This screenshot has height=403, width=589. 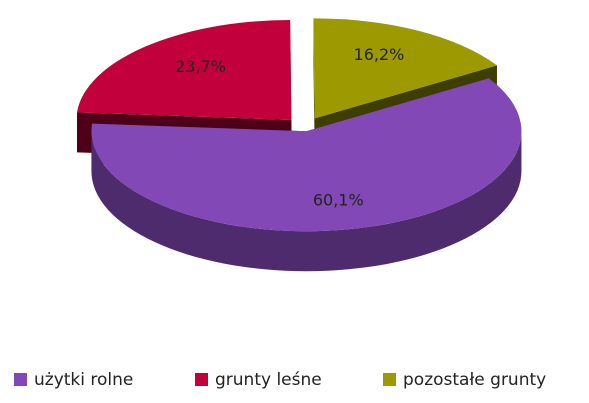 What do you see at coordinates (379, 54) in the screenshot?
I see `data-label: 16,2%` at bounding box center [379, 54].